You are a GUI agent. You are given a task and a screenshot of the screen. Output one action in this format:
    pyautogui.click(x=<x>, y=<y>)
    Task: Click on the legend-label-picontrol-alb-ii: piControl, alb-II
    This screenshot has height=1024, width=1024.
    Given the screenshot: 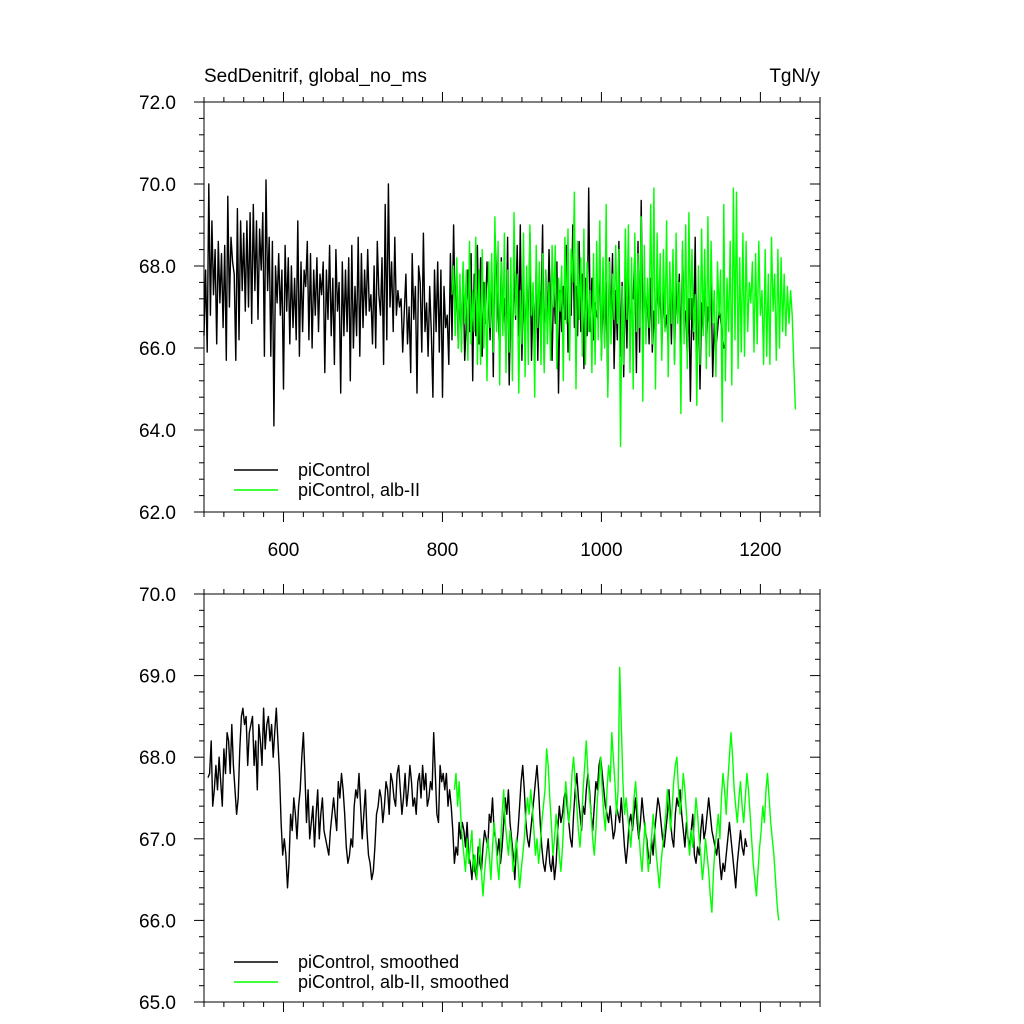 What is the action you would take?
    pyautogui.click(x=359, y=490)
    